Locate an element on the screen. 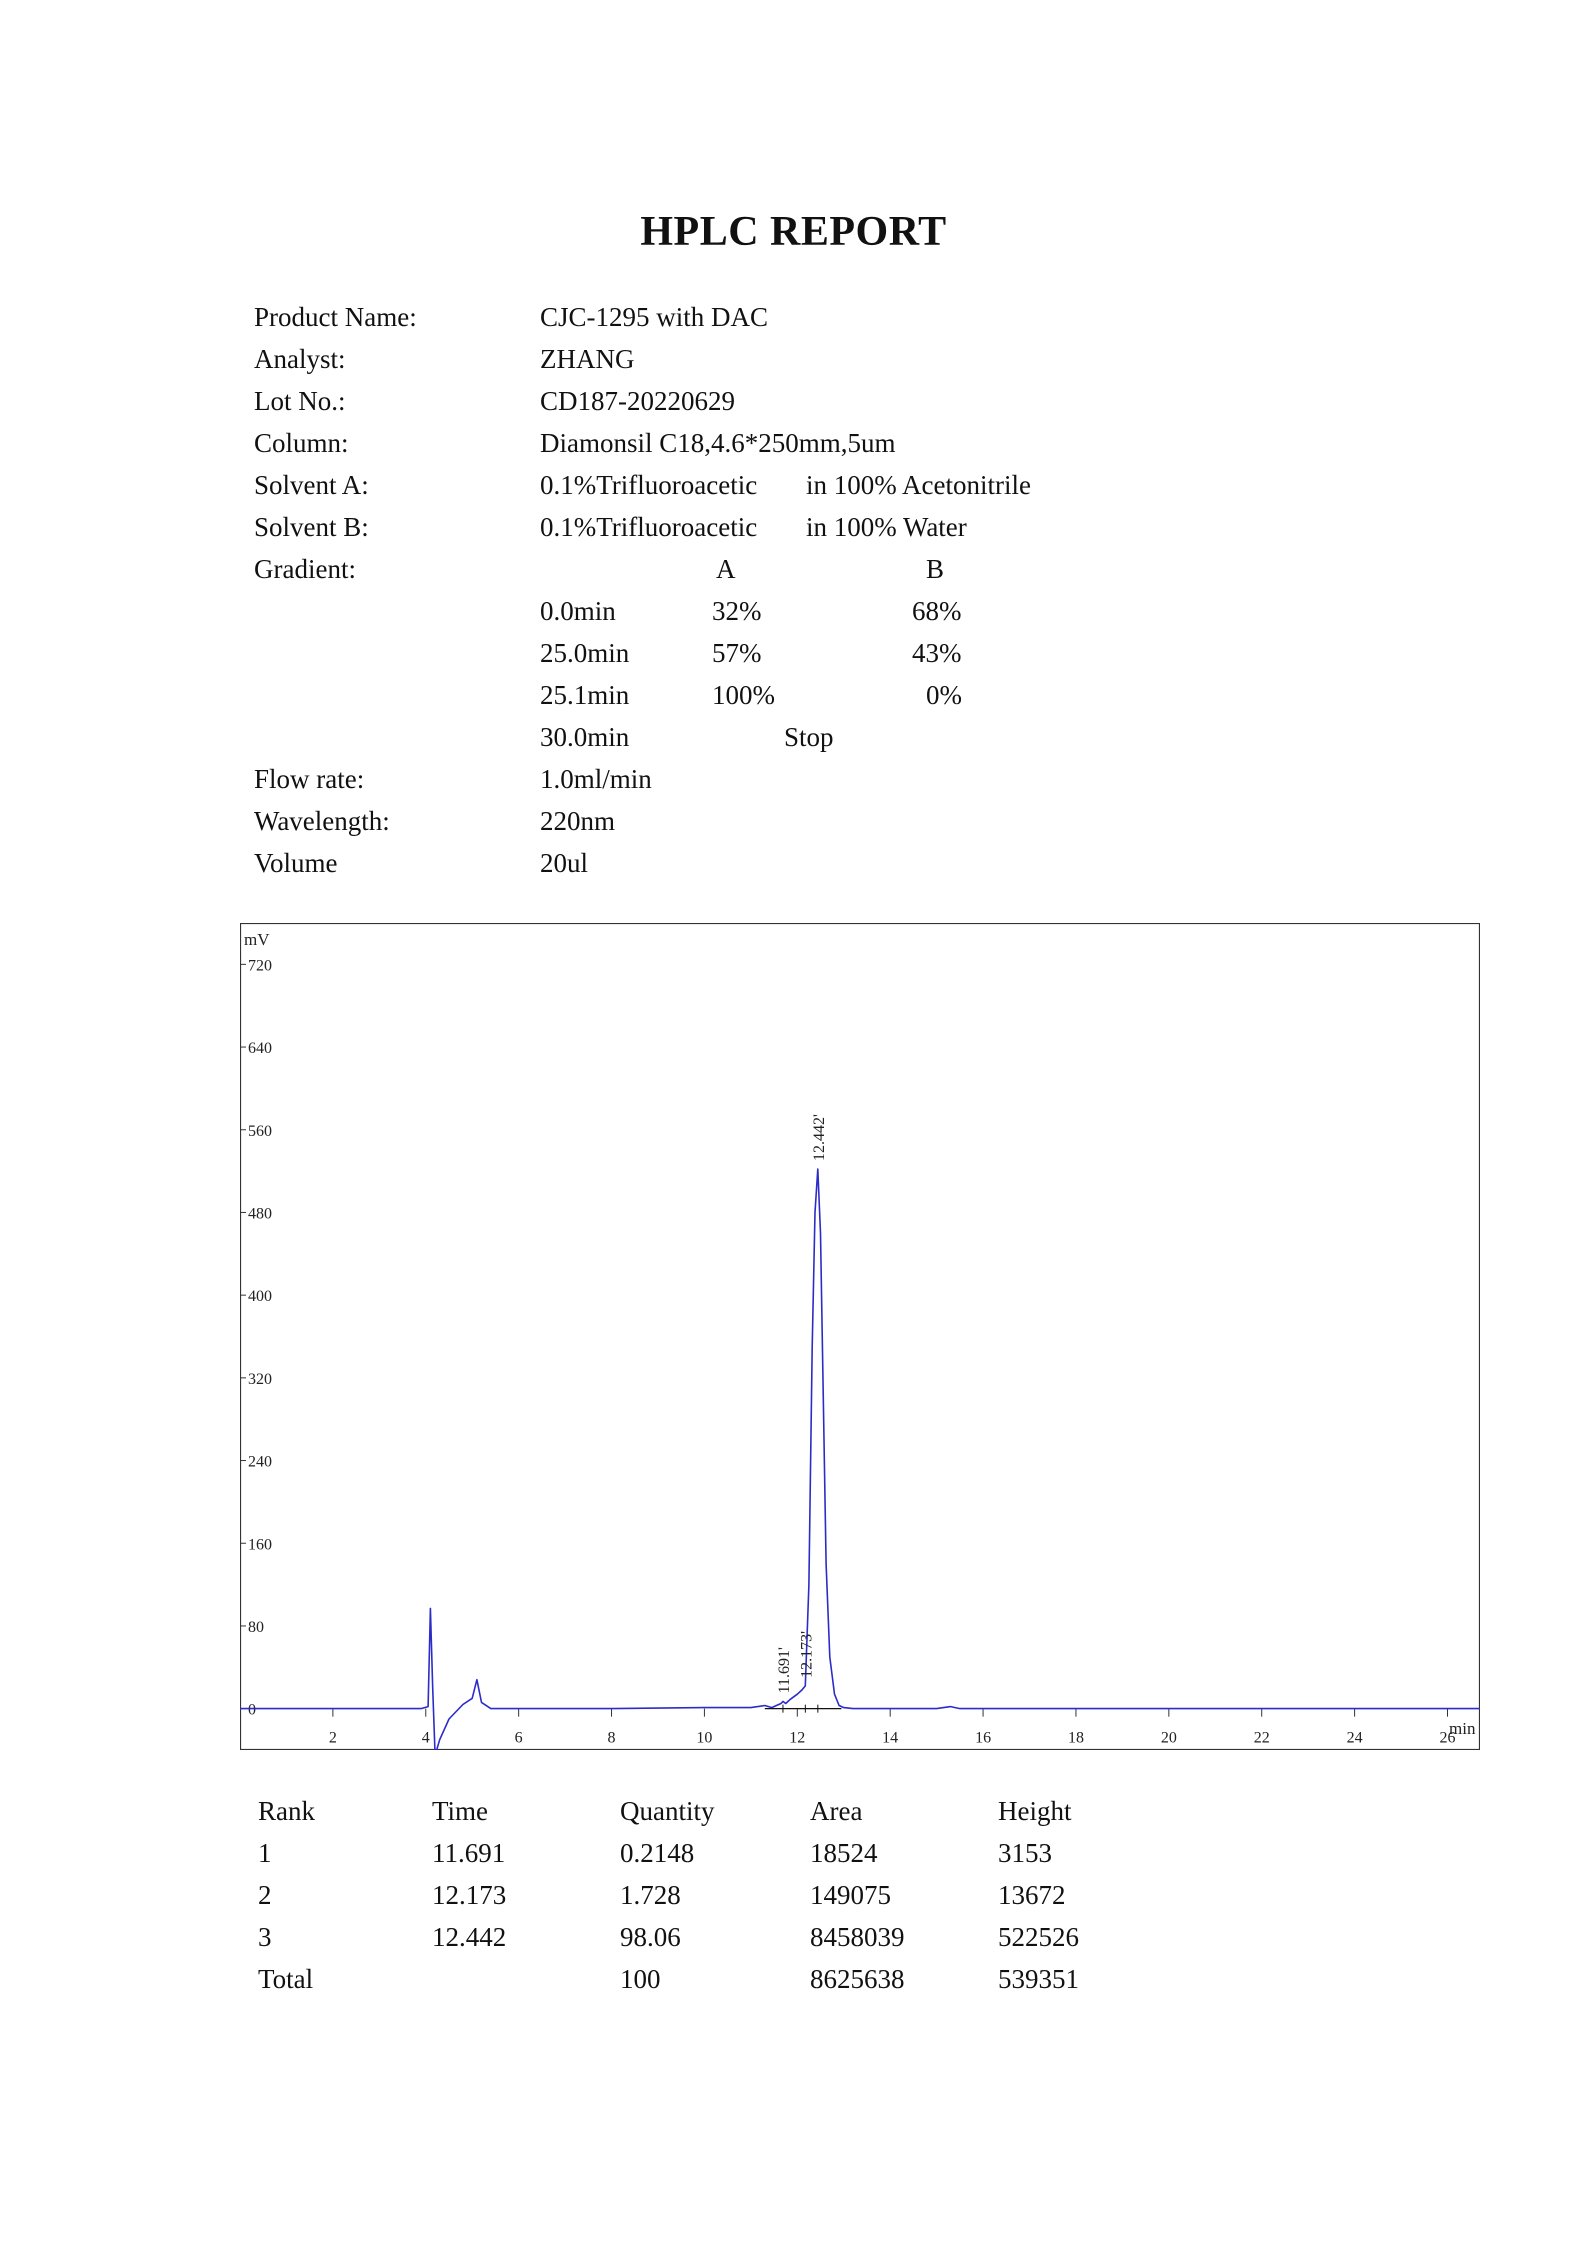  peak-label: 12.173' is located at coordinates (806, 1654).